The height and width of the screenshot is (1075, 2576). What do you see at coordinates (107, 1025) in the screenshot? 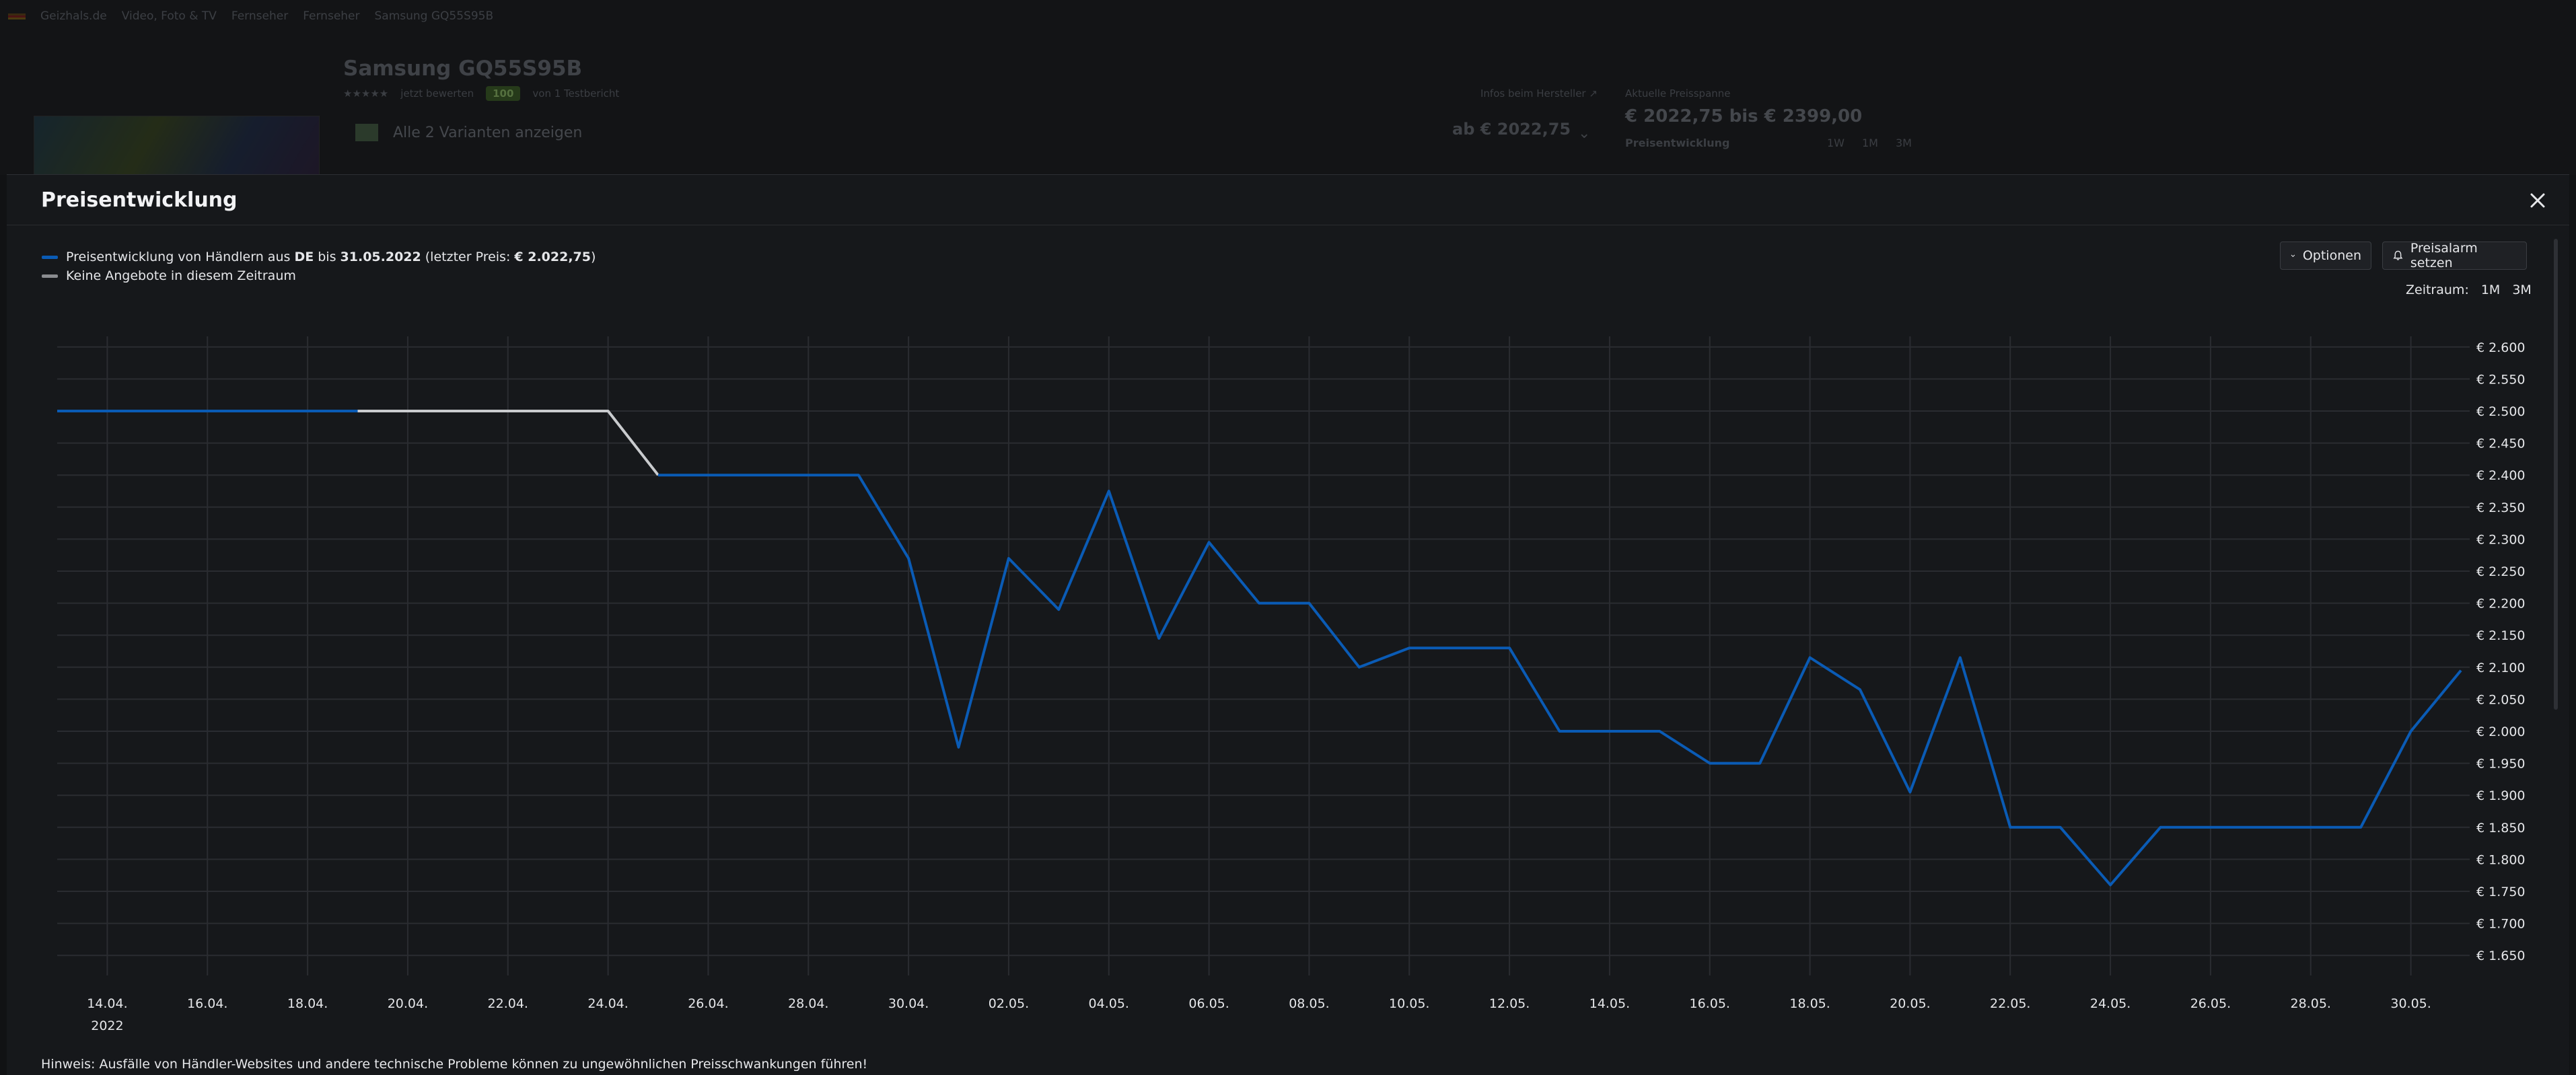
I see `x-year-label: 2022` at bounding box center [107, 1025].